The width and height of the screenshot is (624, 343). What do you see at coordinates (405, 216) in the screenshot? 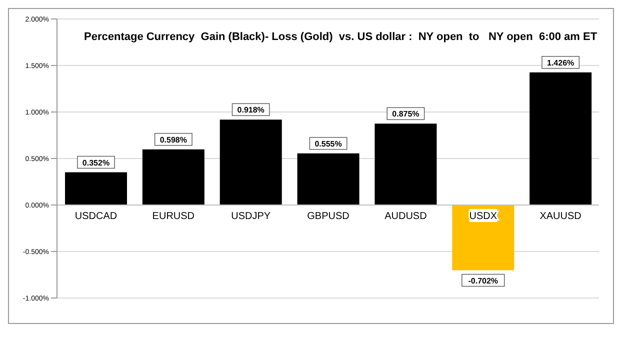
I see `x-tick-label: AUDUSD` at bounding box center [405, 216].